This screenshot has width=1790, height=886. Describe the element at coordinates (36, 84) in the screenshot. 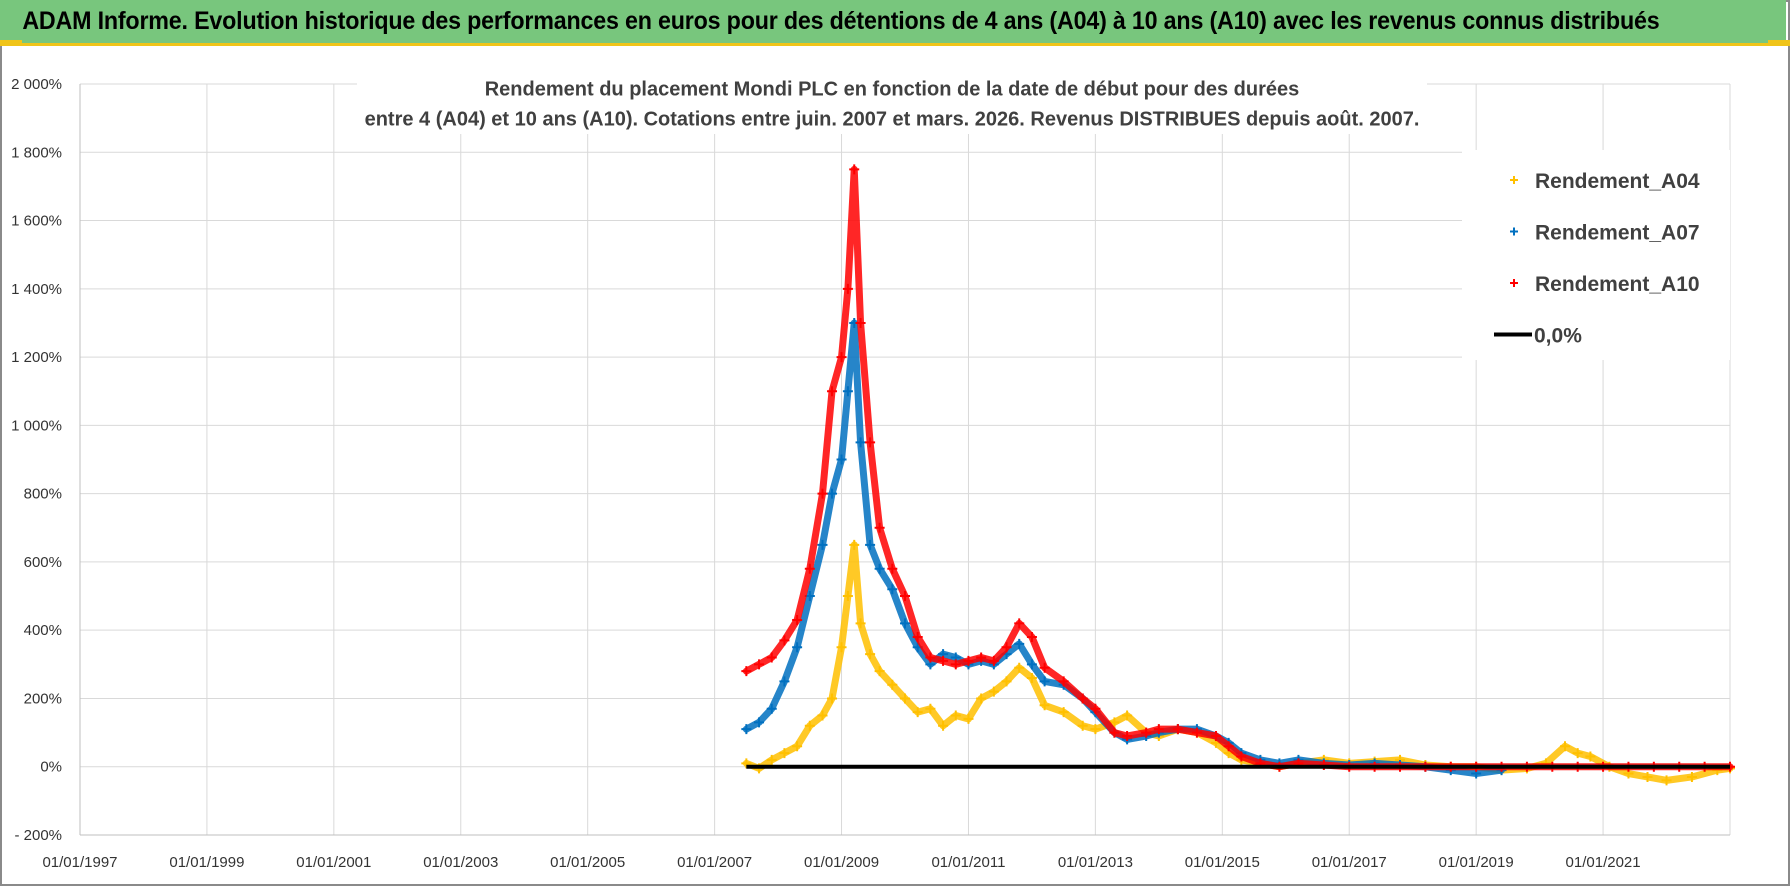

I see `y-tick-label: 2 000%` at that location.